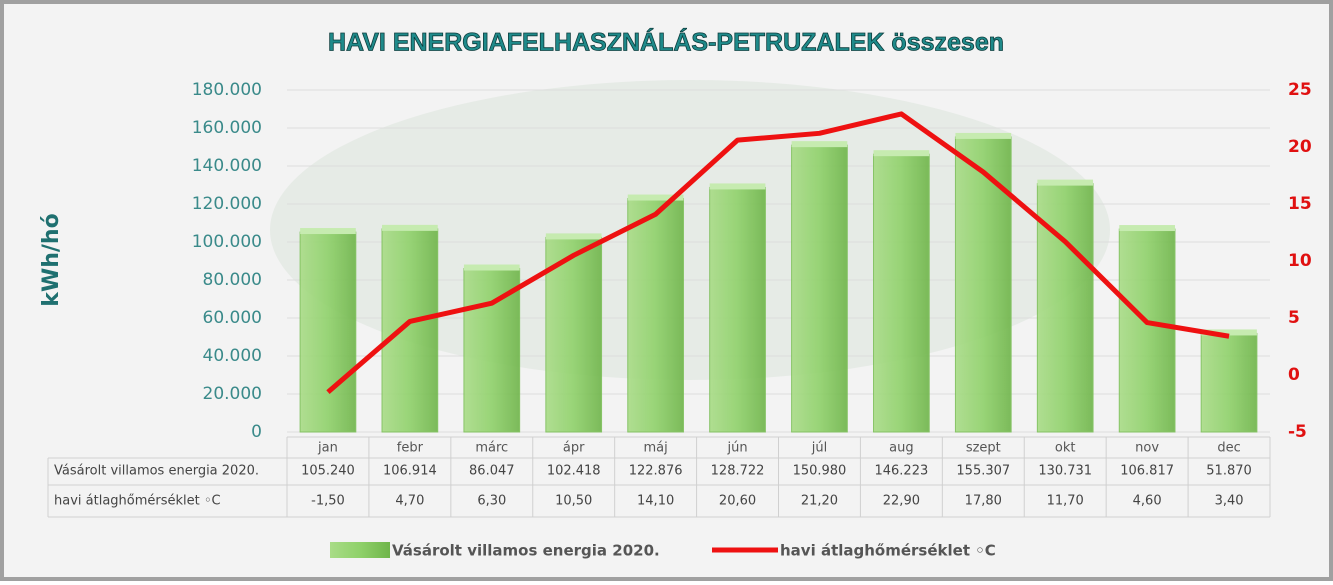 The width and height of the screenshot is (1333, 585). I want to click on x-tick-label: okt, so click(1065, 448).